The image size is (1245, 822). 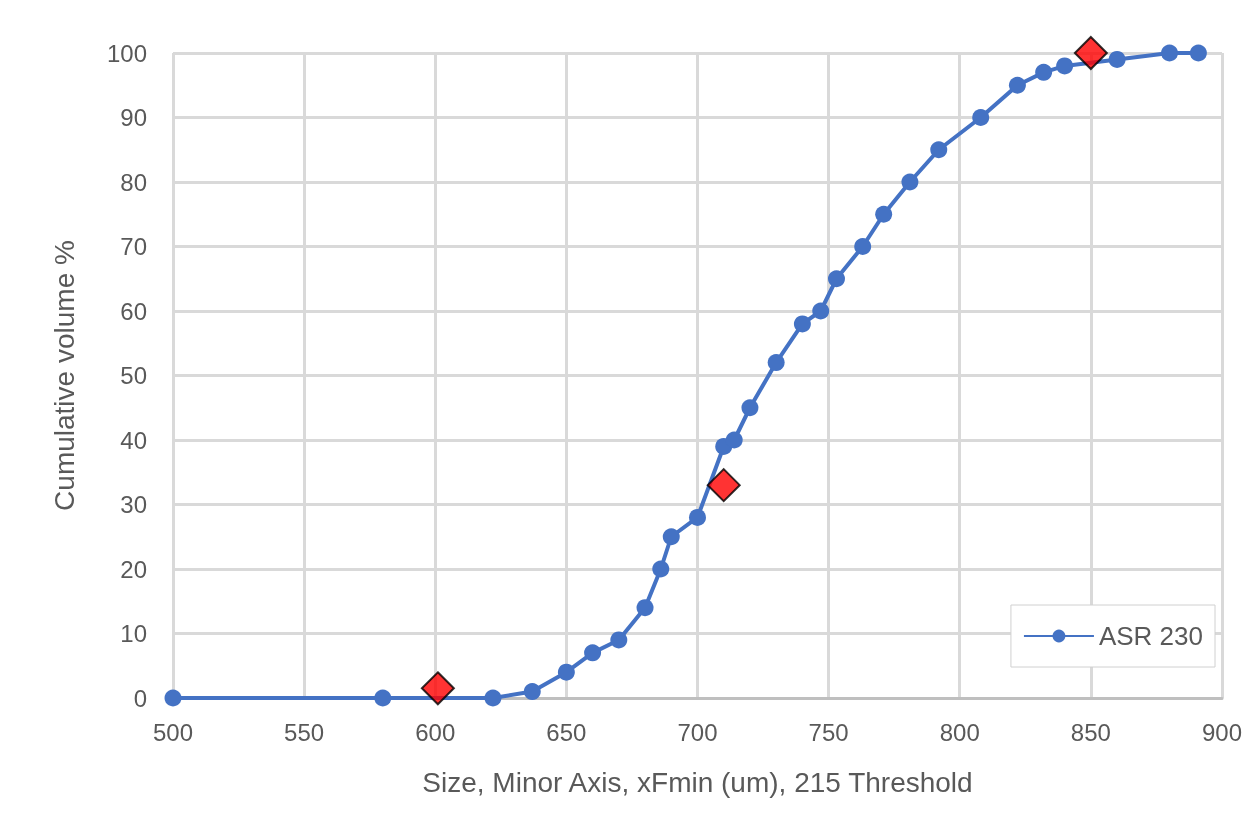 What do you see at coordinates (1151, 636) in the screenshot?
I see `legend-label: ASR 230` at bounding box center [1151, 636].